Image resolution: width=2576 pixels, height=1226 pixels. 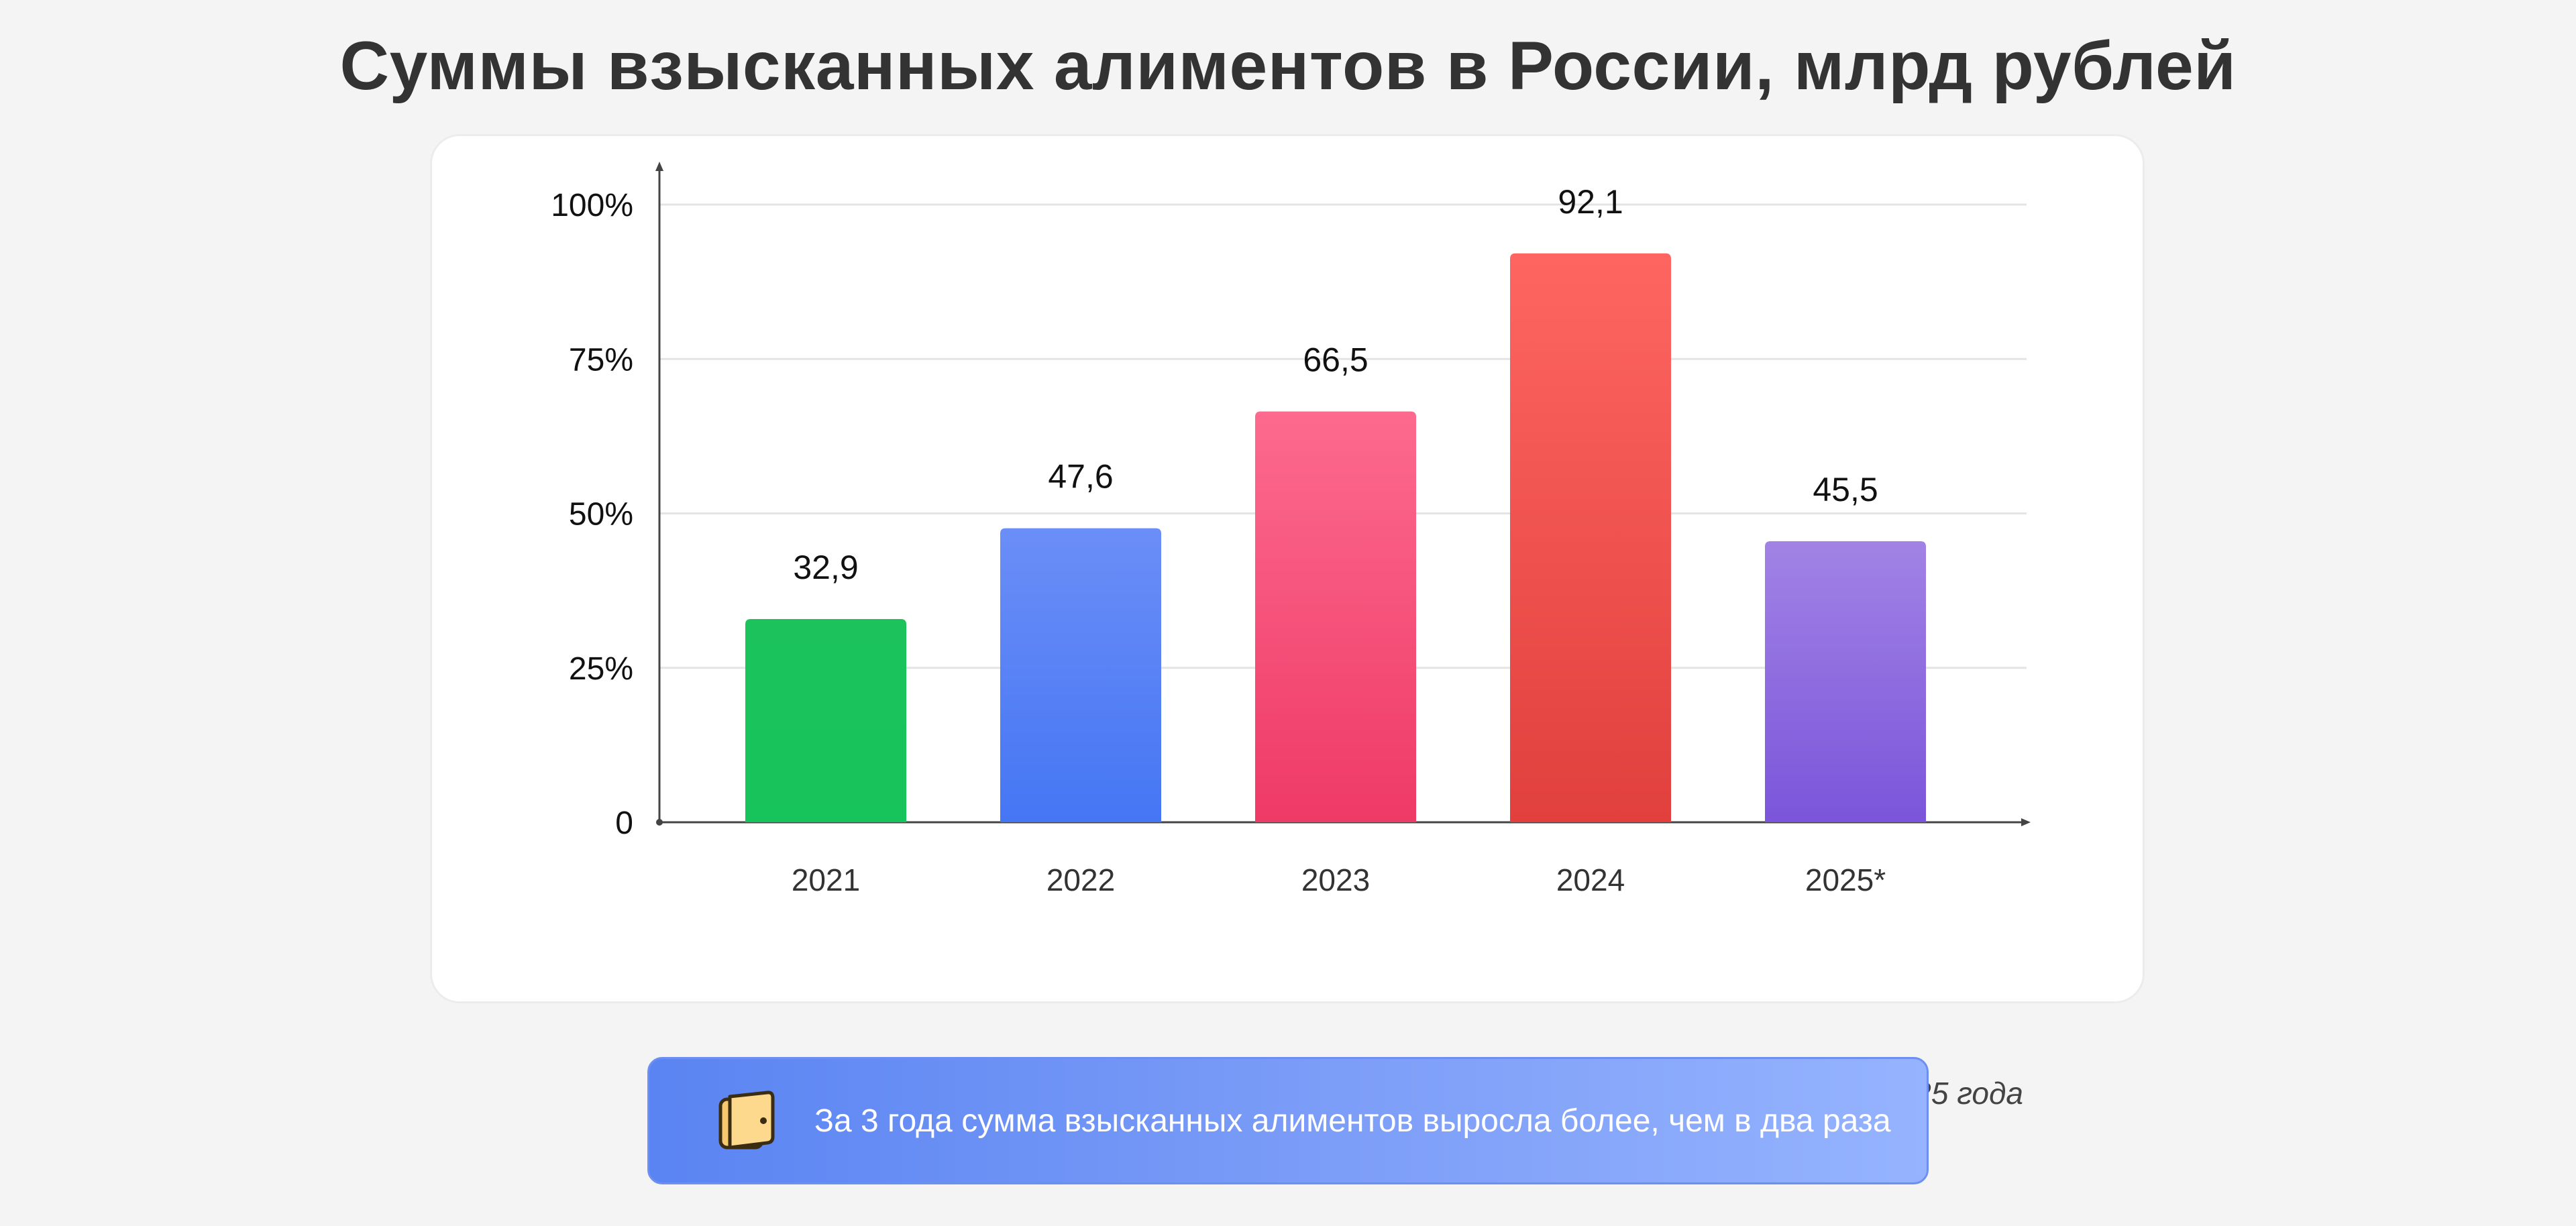 I want to click on data-label: 32,9, so click(x=825, y=567).